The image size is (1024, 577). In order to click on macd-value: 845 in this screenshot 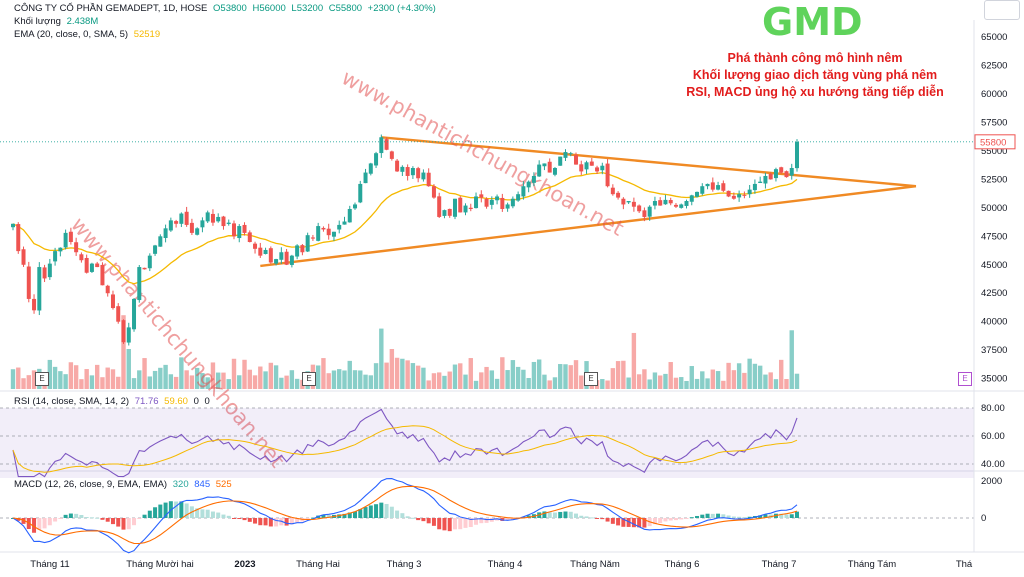, I will do `click(202, 484)`.